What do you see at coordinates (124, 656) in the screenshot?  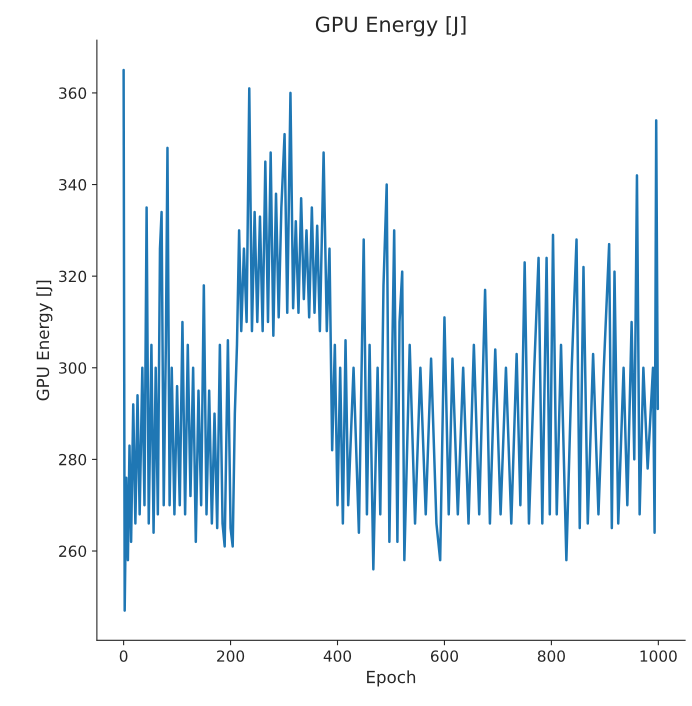 I see `x-tick-label: 0` at bounding box center [124, 656].